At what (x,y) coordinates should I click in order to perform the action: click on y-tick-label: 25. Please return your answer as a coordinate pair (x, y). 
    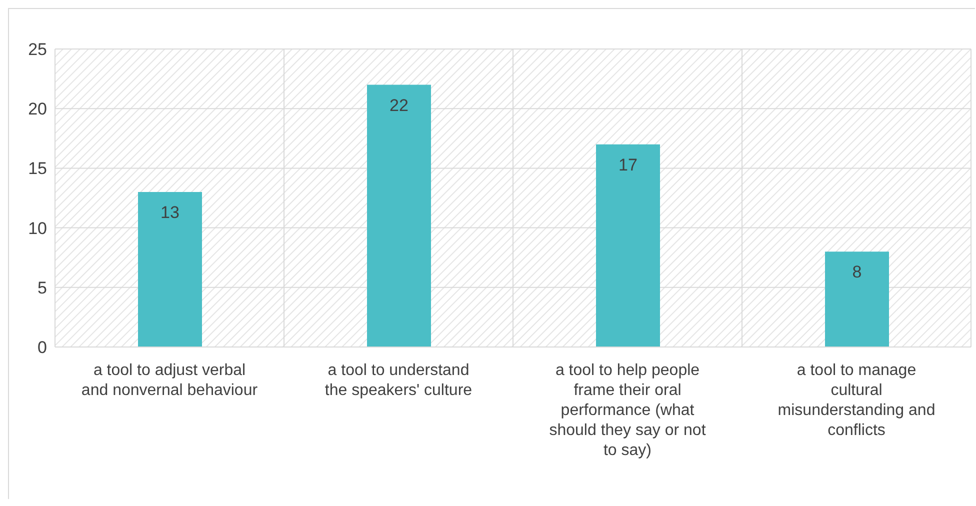
    Looking at the image, I should click on (37, 50).